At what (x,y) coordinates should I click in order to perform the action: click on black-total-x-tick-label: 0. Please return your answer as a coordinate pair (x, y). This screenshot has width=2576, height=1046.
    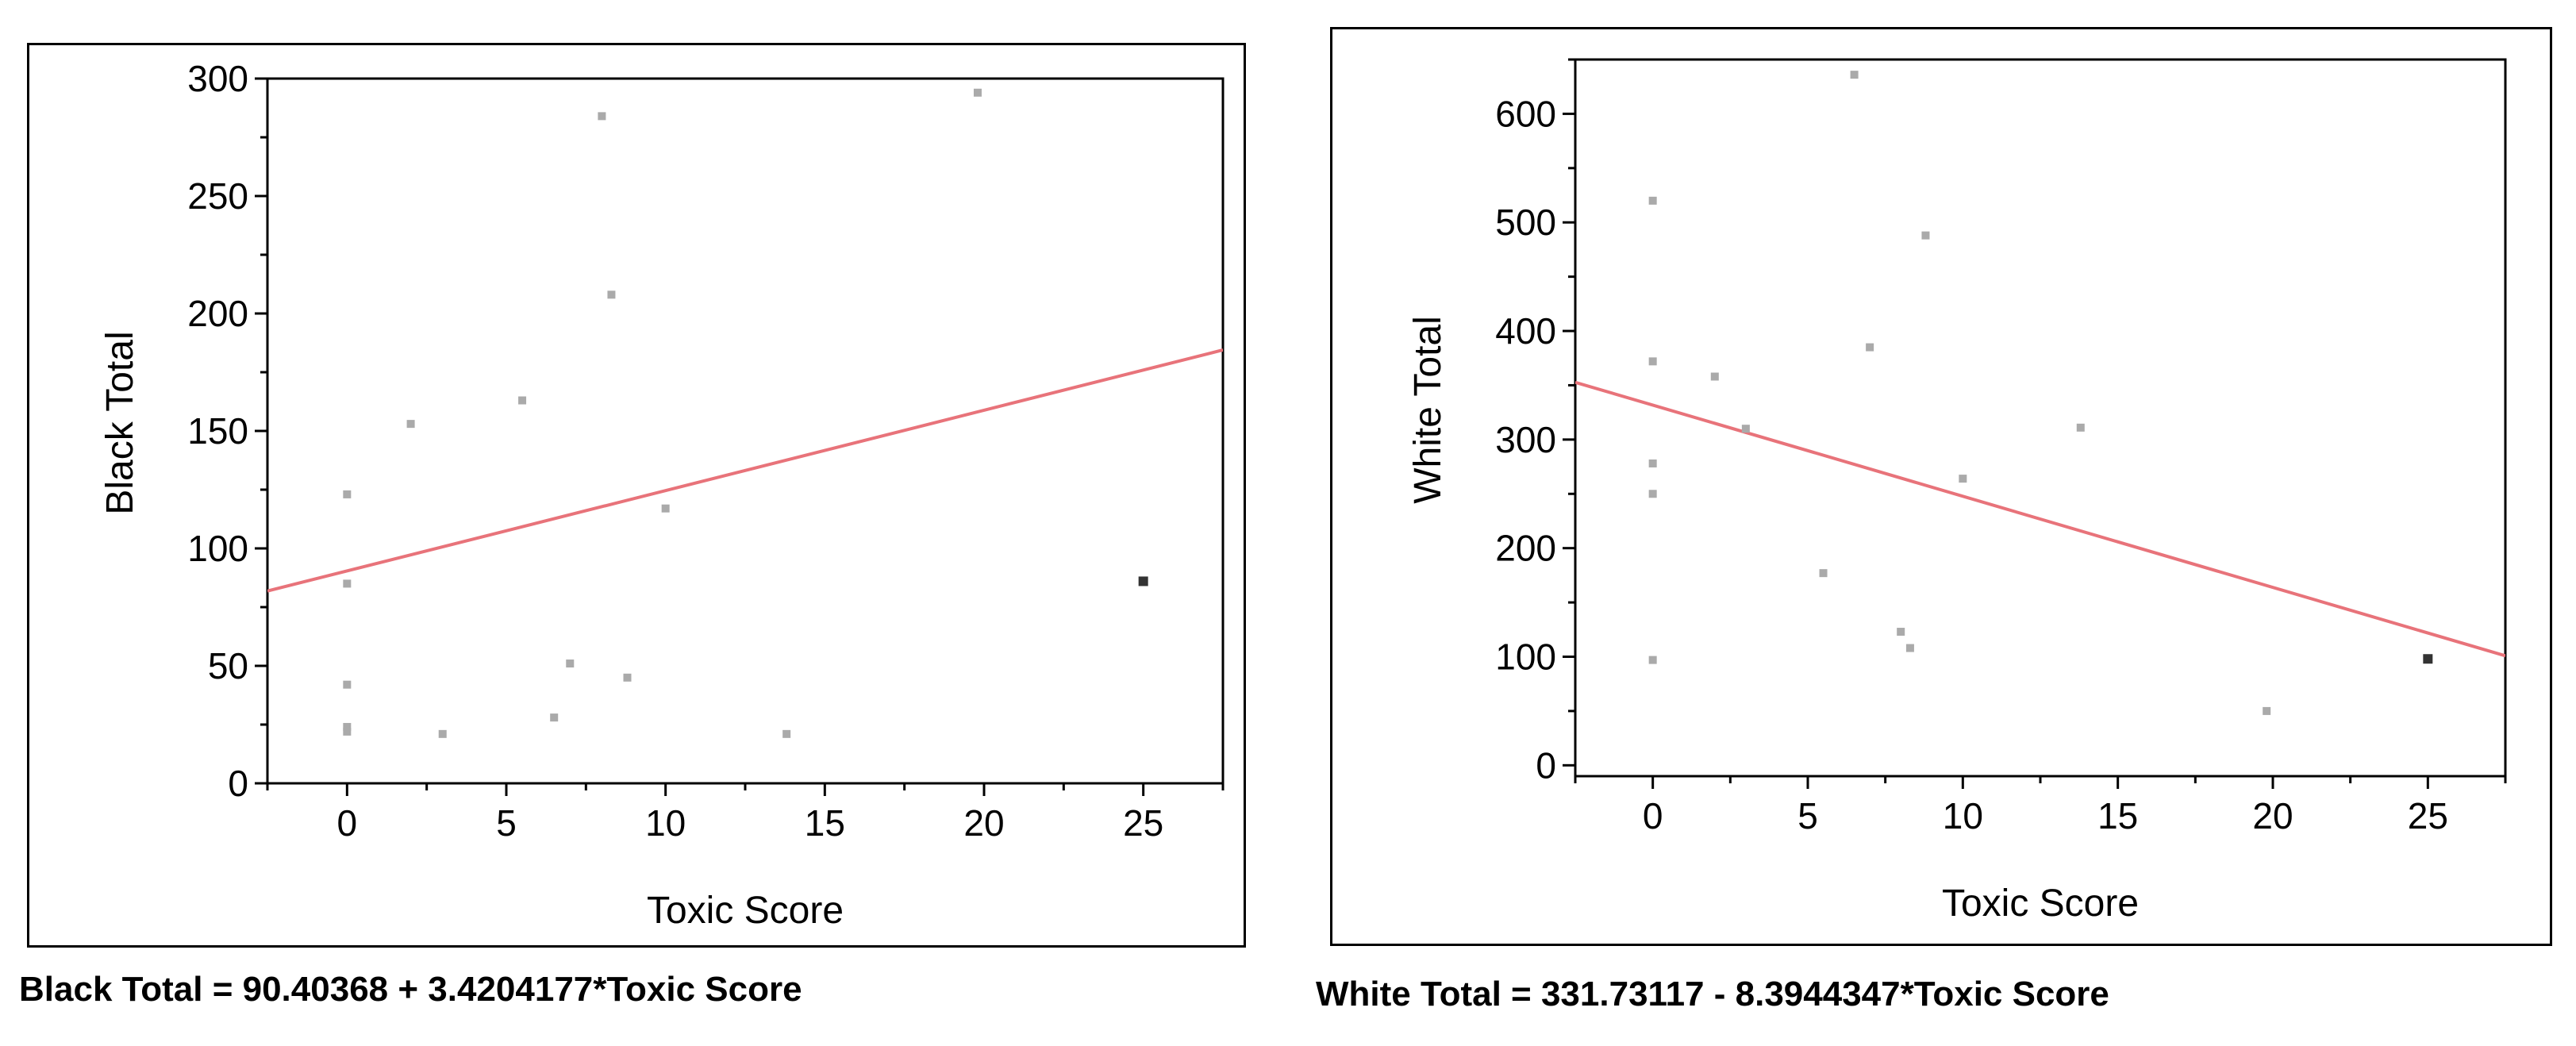
    Looking at the image, I should click on (347, 823).